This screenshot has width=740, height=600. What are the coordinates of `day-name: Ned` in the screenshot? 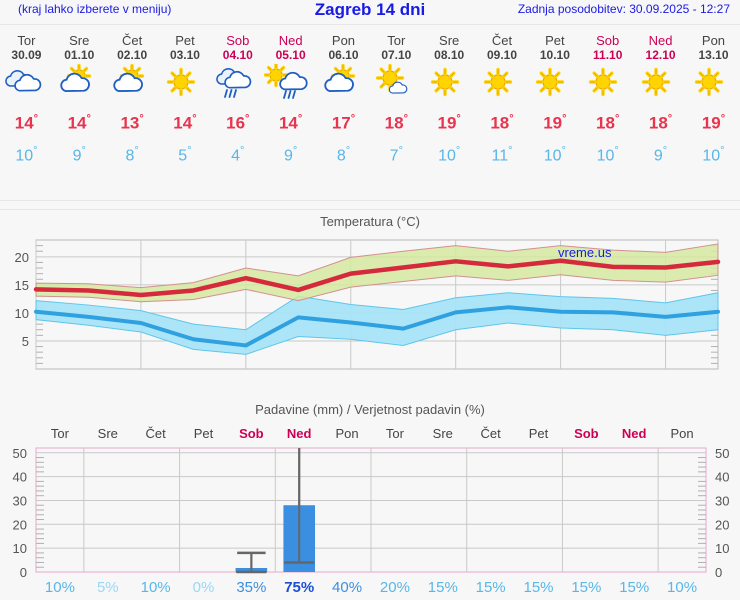 It's located at (290, 40).